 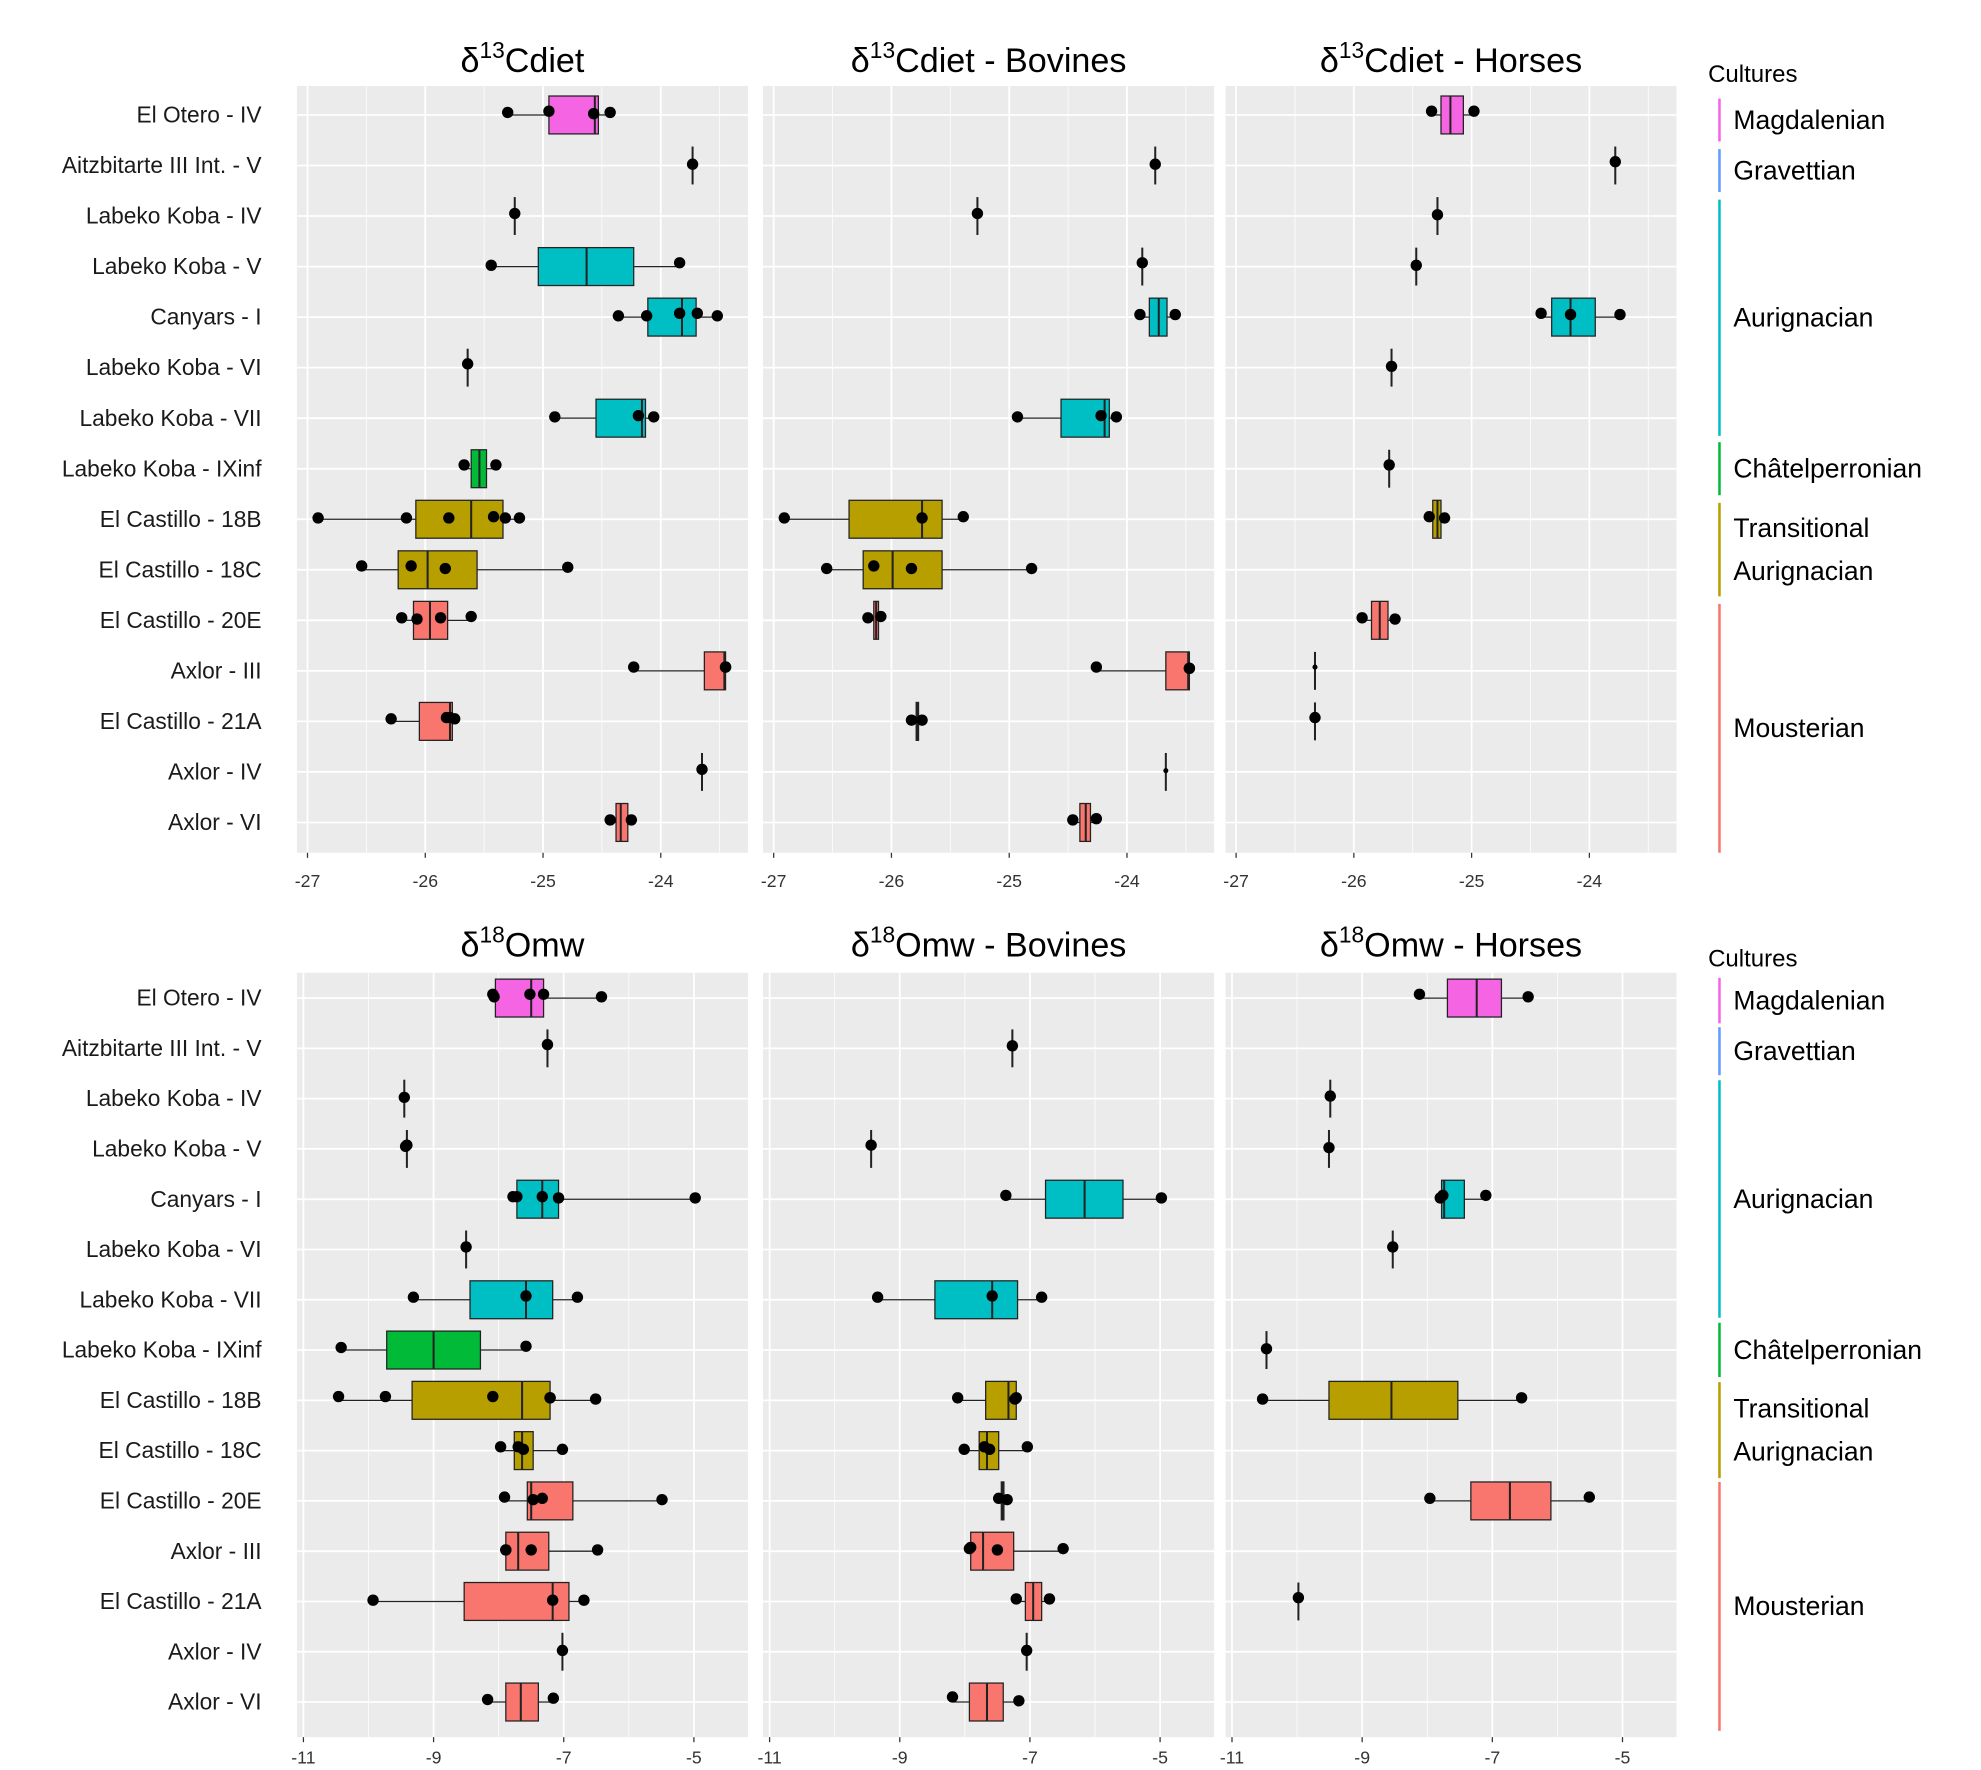 What do you see at coordinates (522, 942) in the screenshot?
I see `panel-title: δ18Omw` at bounding box center [522, 942].